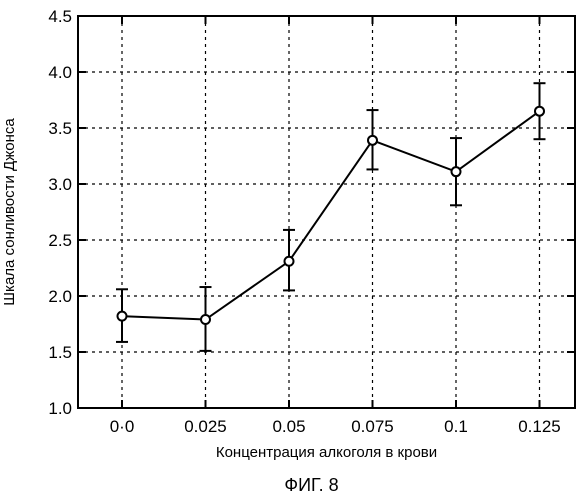 The width and height of the screenshot is (585, 500). Describe the element at coordinates (60, 296) in the screenshot. I see `y-tick-label: 2.0` at that location.